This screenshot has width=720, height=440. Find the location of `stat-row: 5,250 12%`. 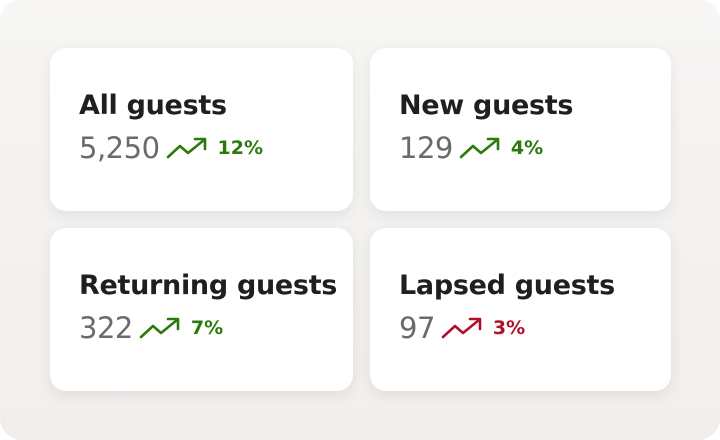

stat-row: 5,250 12% is located at coordinates (216, 148).